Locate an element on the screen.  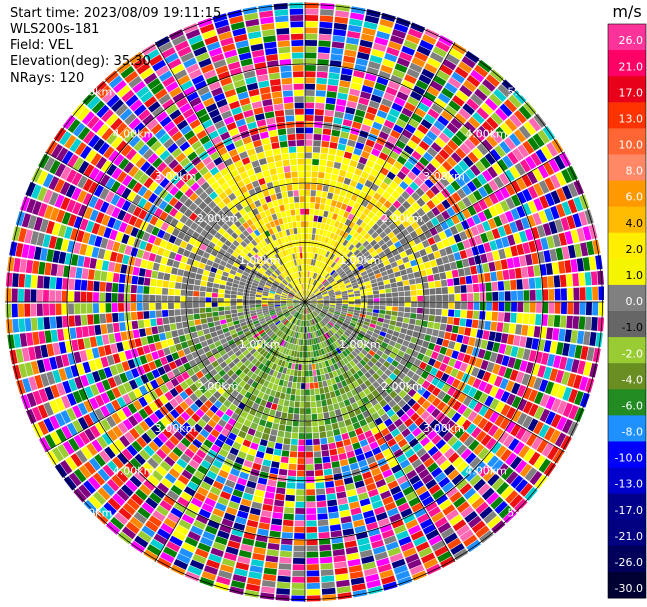
colorbar-unit: m/s is located at coordinates (626, 11).